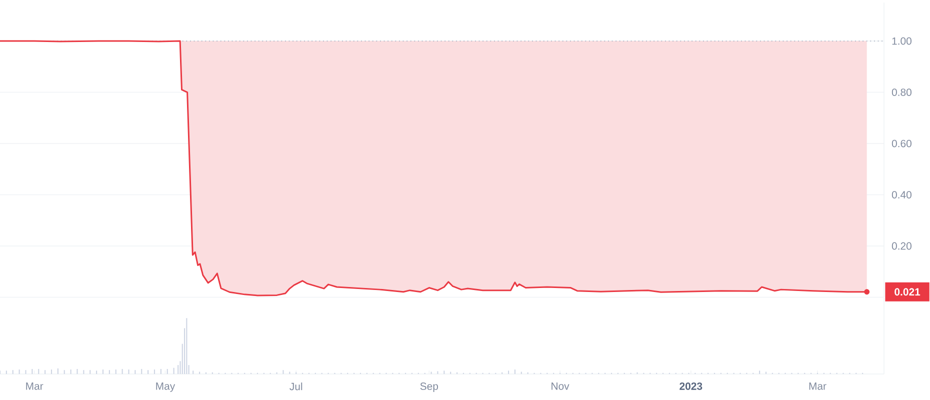 The height and width of the screenshot is (400, 930). Describe the element at coordinates (902, 41) in the screenshot. I see `y-tick-label: 1.00` at that location.